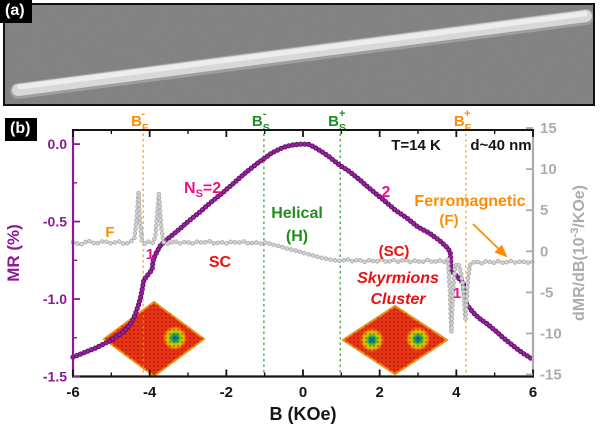 This screenshot has height=433, width=600. What do you see at coordinates (500, 145) in the screenshot?
I see `label-diameter: d~40 nm` at bounding box center [500, 145].